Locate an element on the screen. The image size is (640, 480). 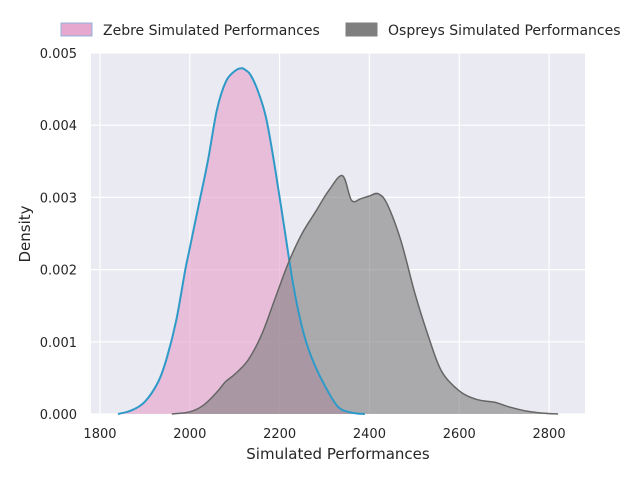
x-tick-label-5: 2800 is located at coordinates (549, 434).